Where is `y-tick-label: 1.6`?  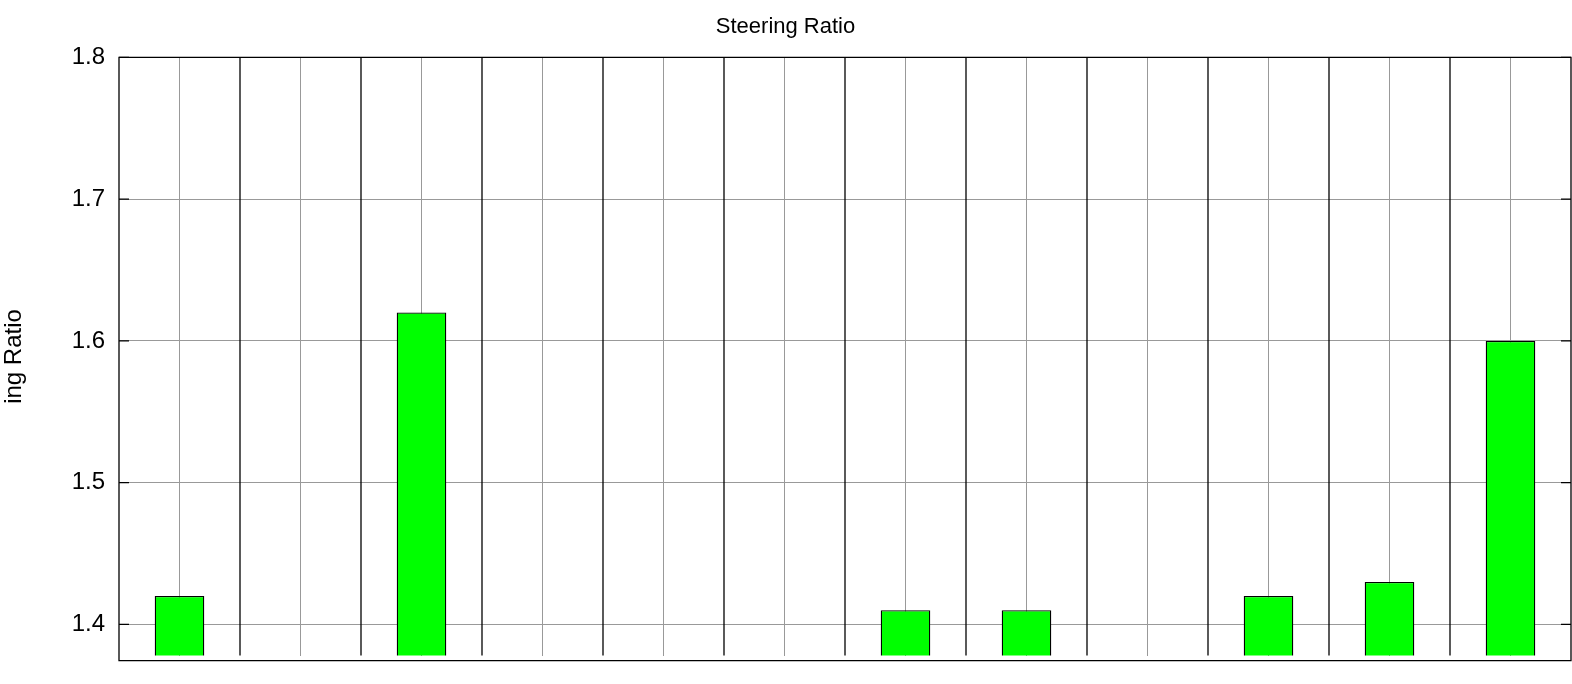 y-tick-label: 1.6 is located at coordinates (88, 339).